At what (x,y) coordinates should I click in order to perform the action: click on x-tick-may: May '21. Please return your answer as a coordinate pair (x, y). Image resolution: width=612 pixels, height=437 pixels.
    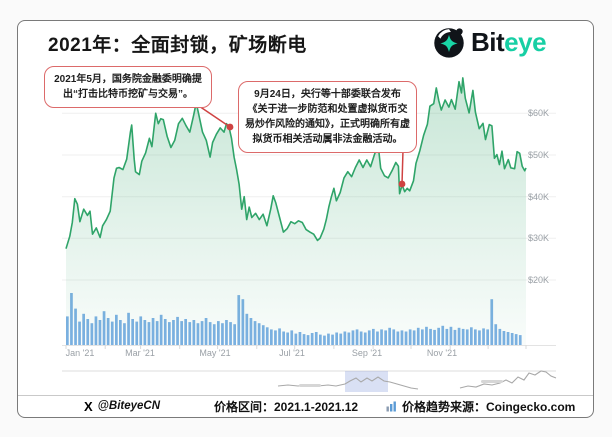
    Looking at the image, I should click on (215, 353).